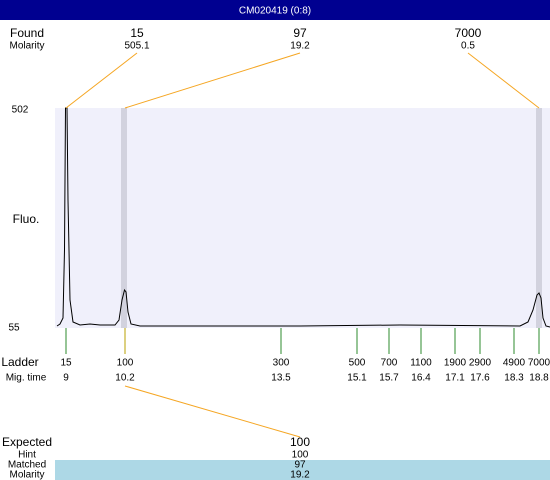  What do you see at coordinates (514, 363) in the screenshot?
I see `ladder-size: 4900` at bounding box center [514, 363].